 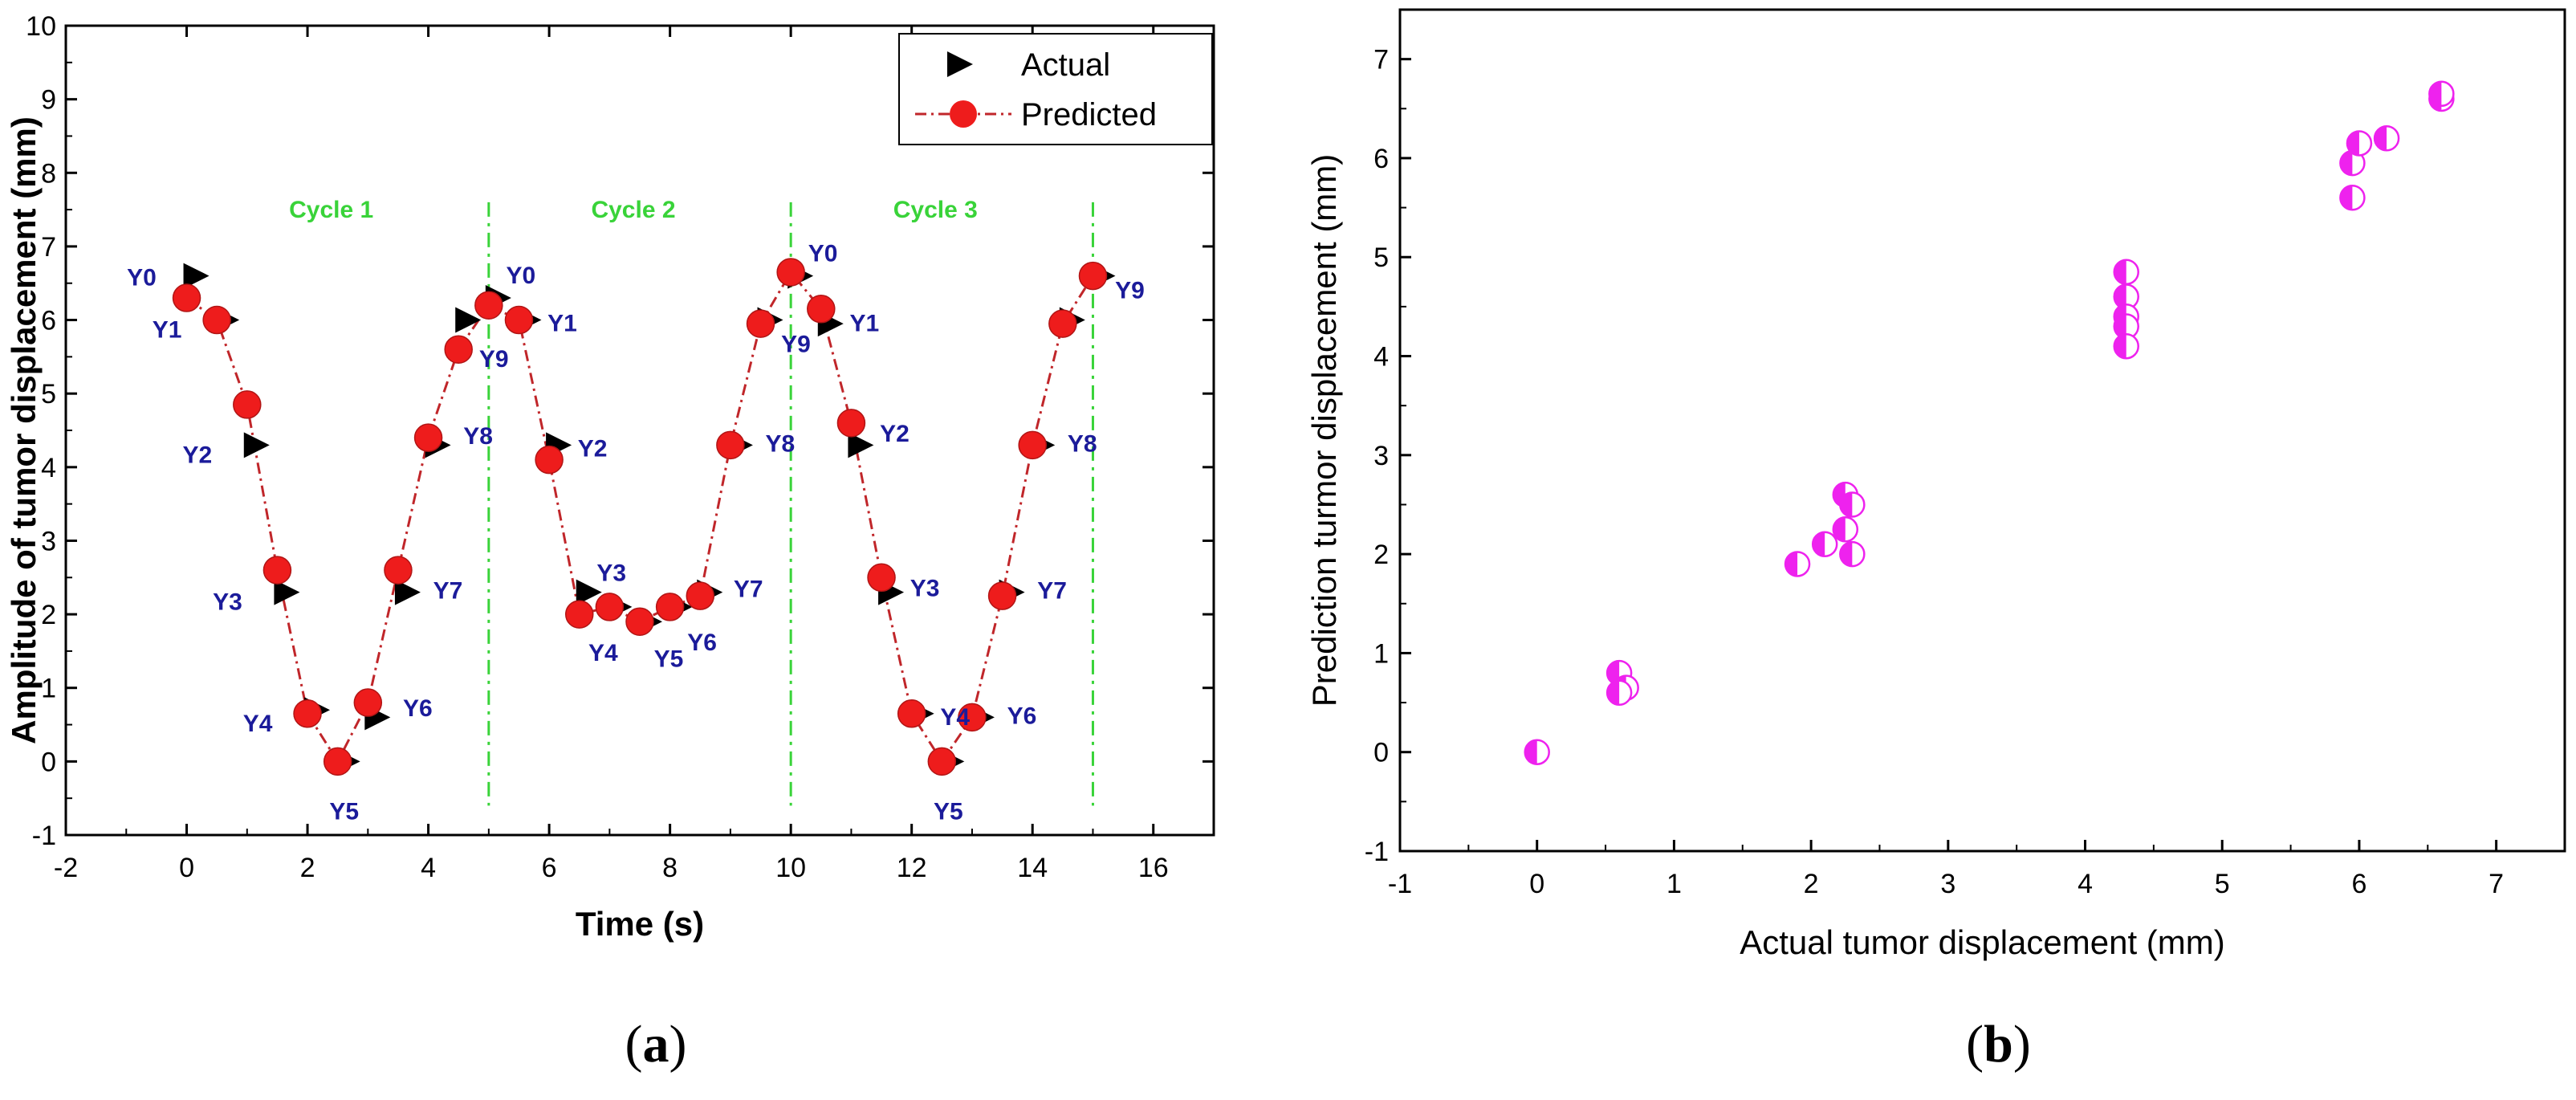 What do you see at coordinates (1130, 291) in the screenshot?
I see `point-label: Y9` at bounding box center [1130, 291].